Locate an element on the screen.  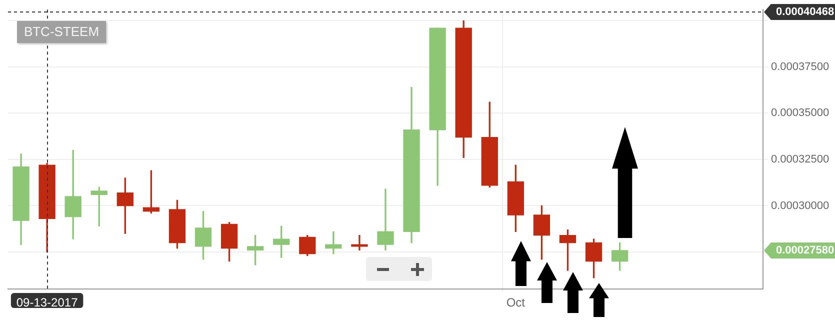
x-tick-label: Oct is located at coordinates (516, 303).